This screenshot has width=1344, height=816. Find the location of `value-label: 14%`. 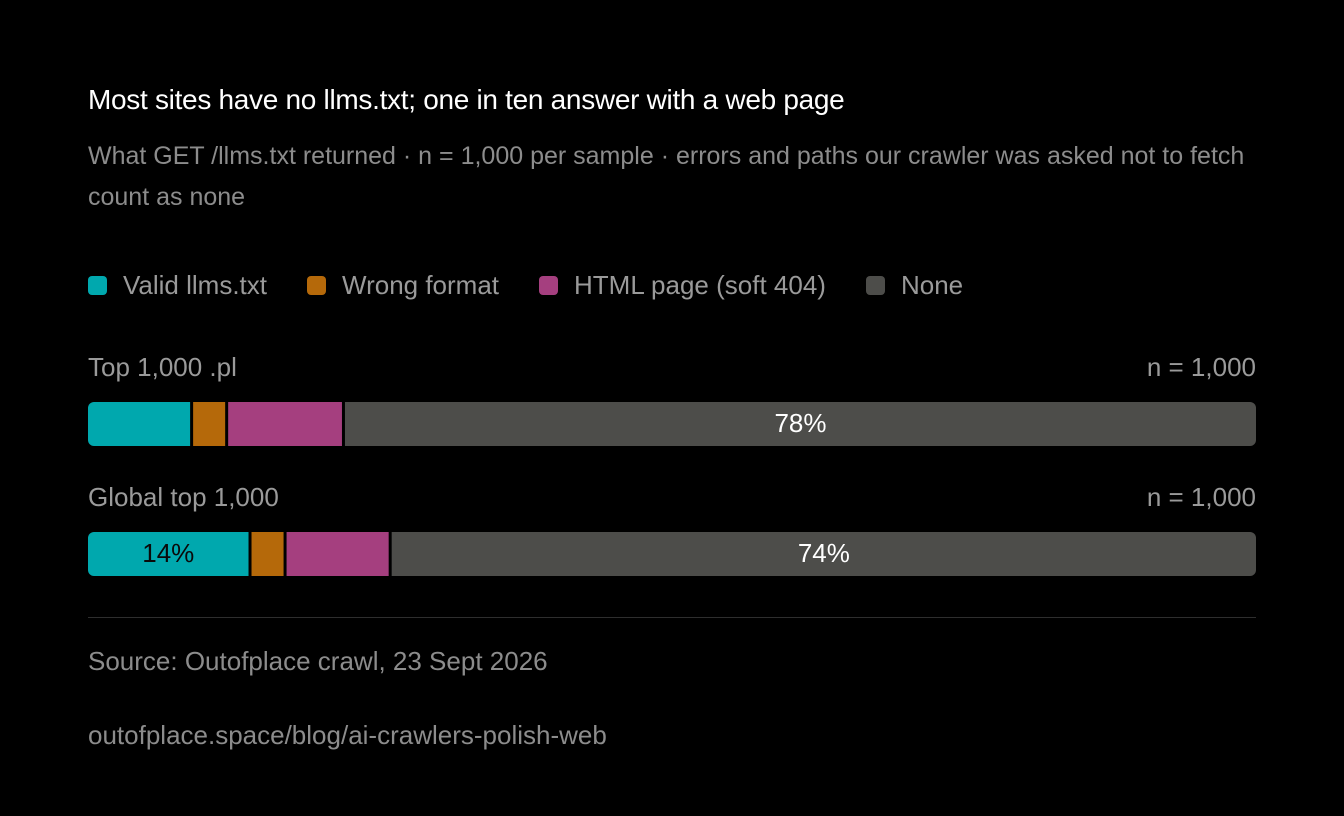

value-label: 14% is located at coordinates (168, 553).